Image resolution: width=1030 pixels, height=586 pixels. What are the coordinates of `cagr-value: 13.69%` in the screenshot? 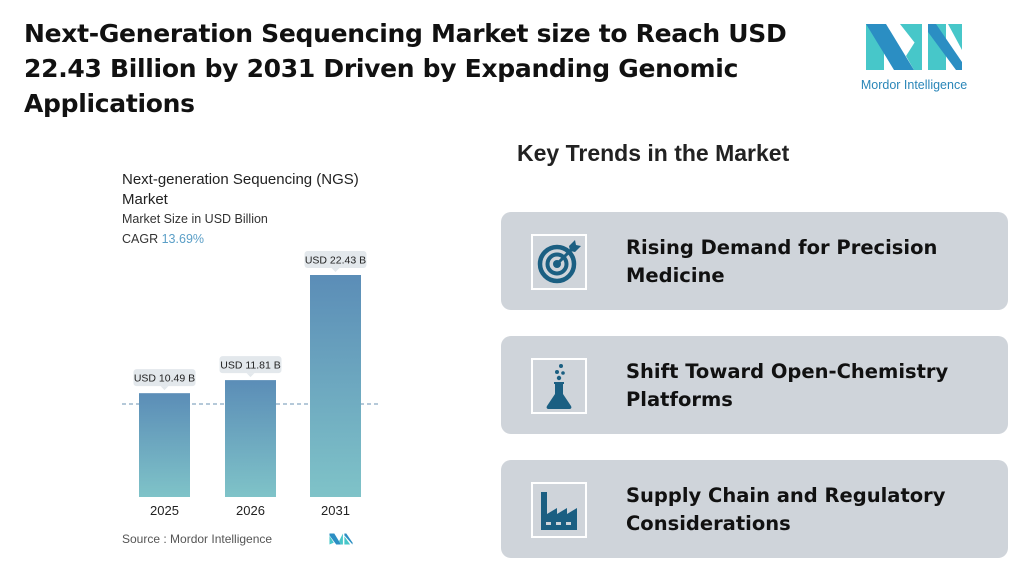 It's located at (183, 239).